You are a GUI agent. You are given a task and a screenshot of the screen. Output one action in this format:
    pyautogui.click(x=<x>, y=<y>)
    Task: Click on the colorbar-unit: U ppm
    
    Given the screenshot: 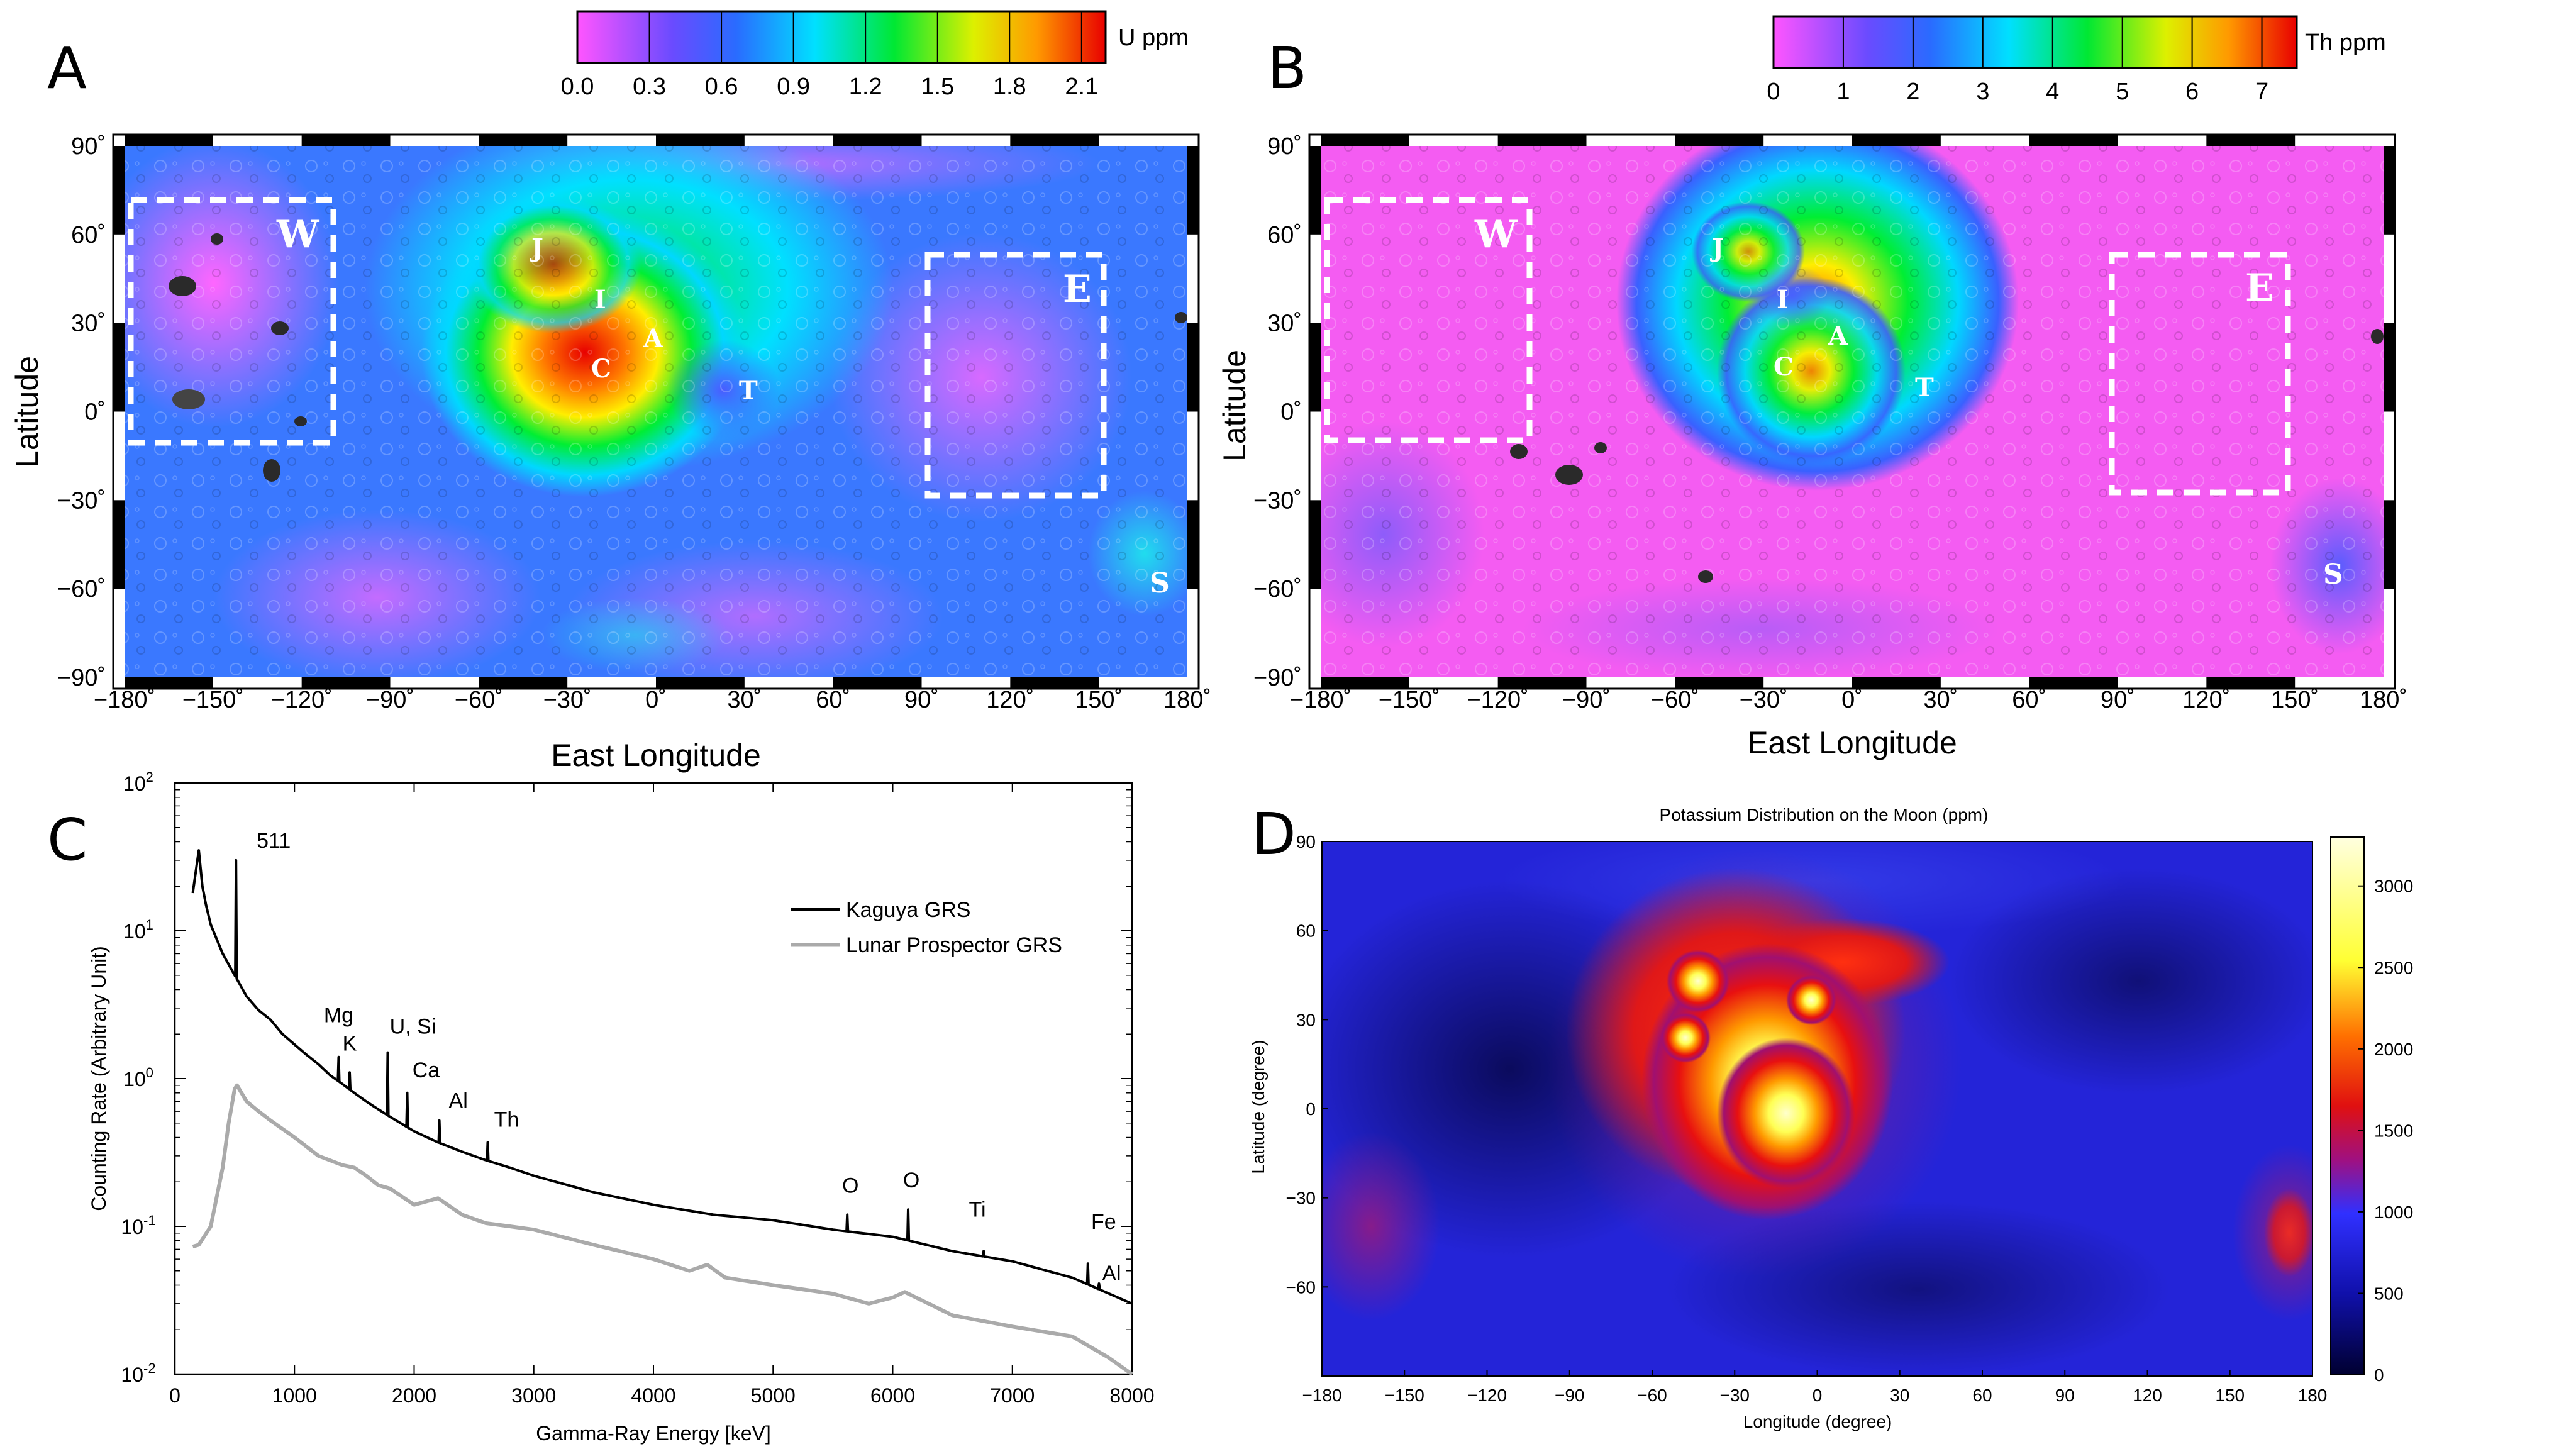 What is the action you would take?
    pyautogui.click(x=1153, y=38)
    